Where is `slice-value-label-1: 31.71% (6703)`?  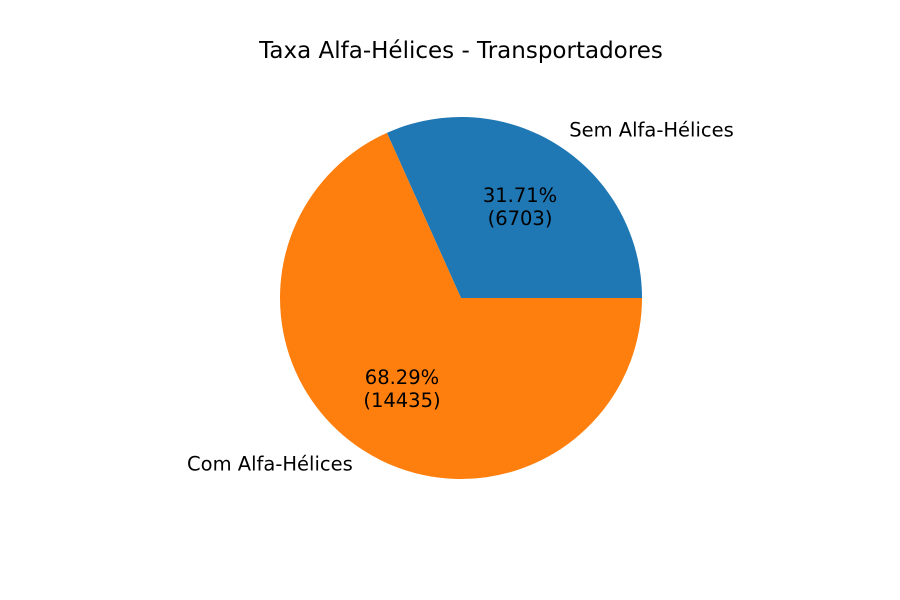
slice-value-label-1: 31.71% (6703) is located at coordinates (520, 207).